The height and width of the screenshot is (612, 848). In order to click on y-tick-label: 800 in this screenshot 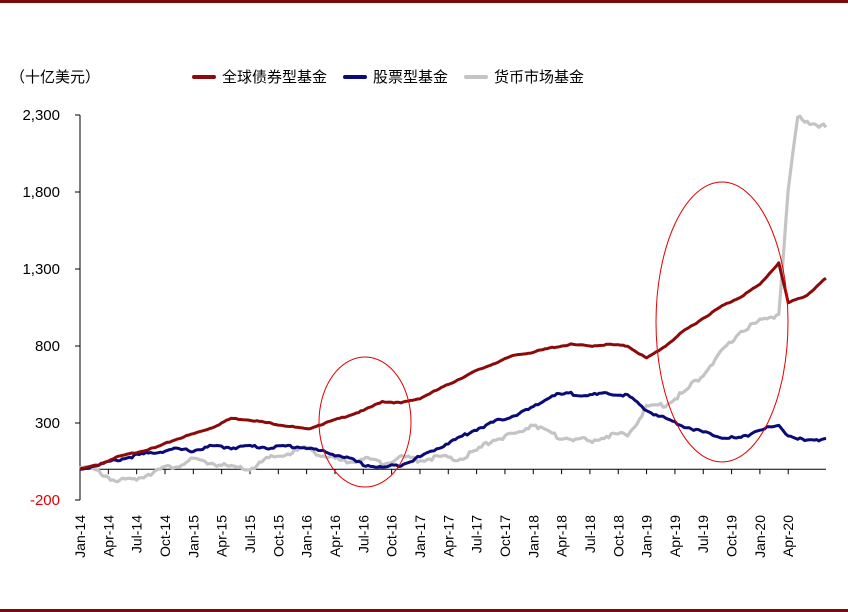, I will do `click(47, 346)`.